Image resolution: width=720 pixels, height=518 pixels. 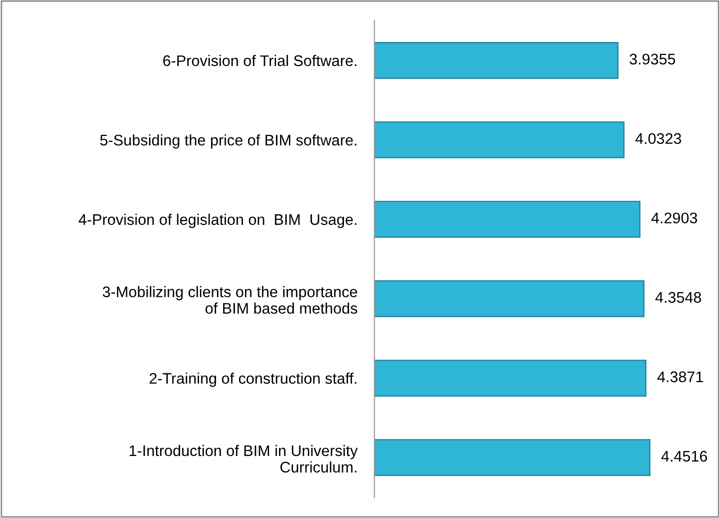 I want to click on y-tick-label: 2-Training of construction staff., so click(x=253, y=379).